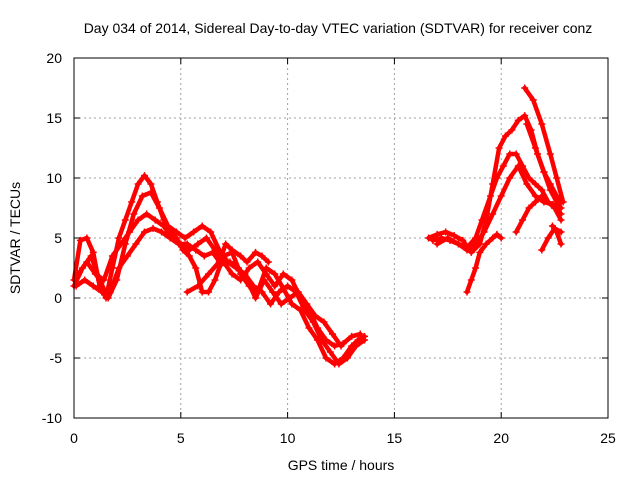  Describe the element at coordinates (227, 268) in the screenshot. I see `series-s5` at that location.